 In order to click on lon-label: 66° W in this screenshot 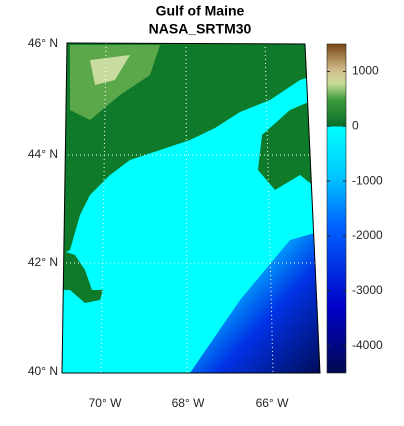, I will do `click(272, 403)`.